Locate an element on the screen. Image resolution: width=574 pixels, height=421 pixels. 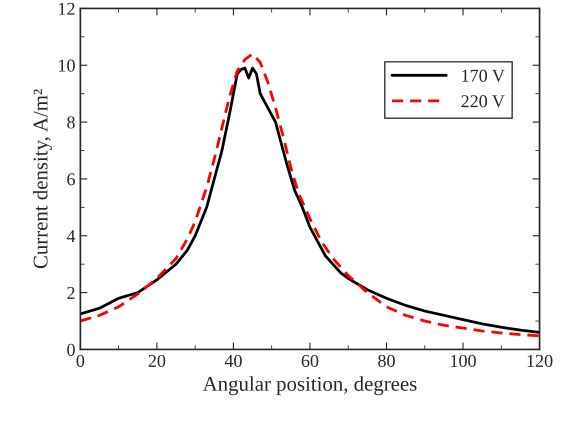
legend-label: 220 V is located at coordinates (483, 101).